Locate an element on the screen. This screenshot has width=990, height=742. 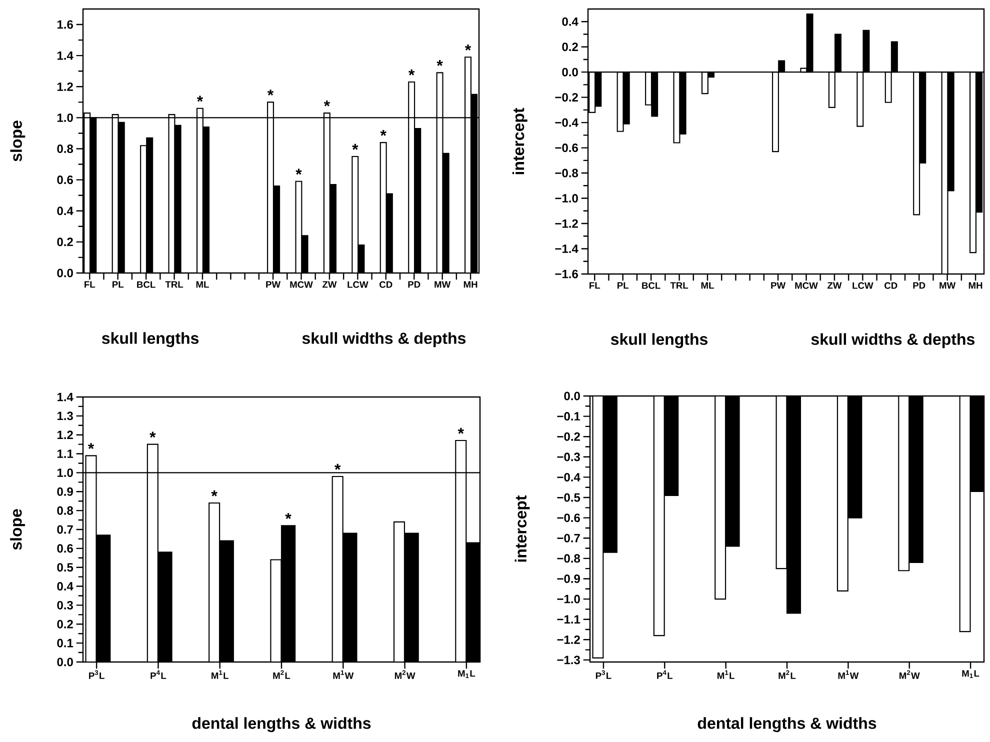
y-tick-label: −1.6 is located at coordinates (566, 274).